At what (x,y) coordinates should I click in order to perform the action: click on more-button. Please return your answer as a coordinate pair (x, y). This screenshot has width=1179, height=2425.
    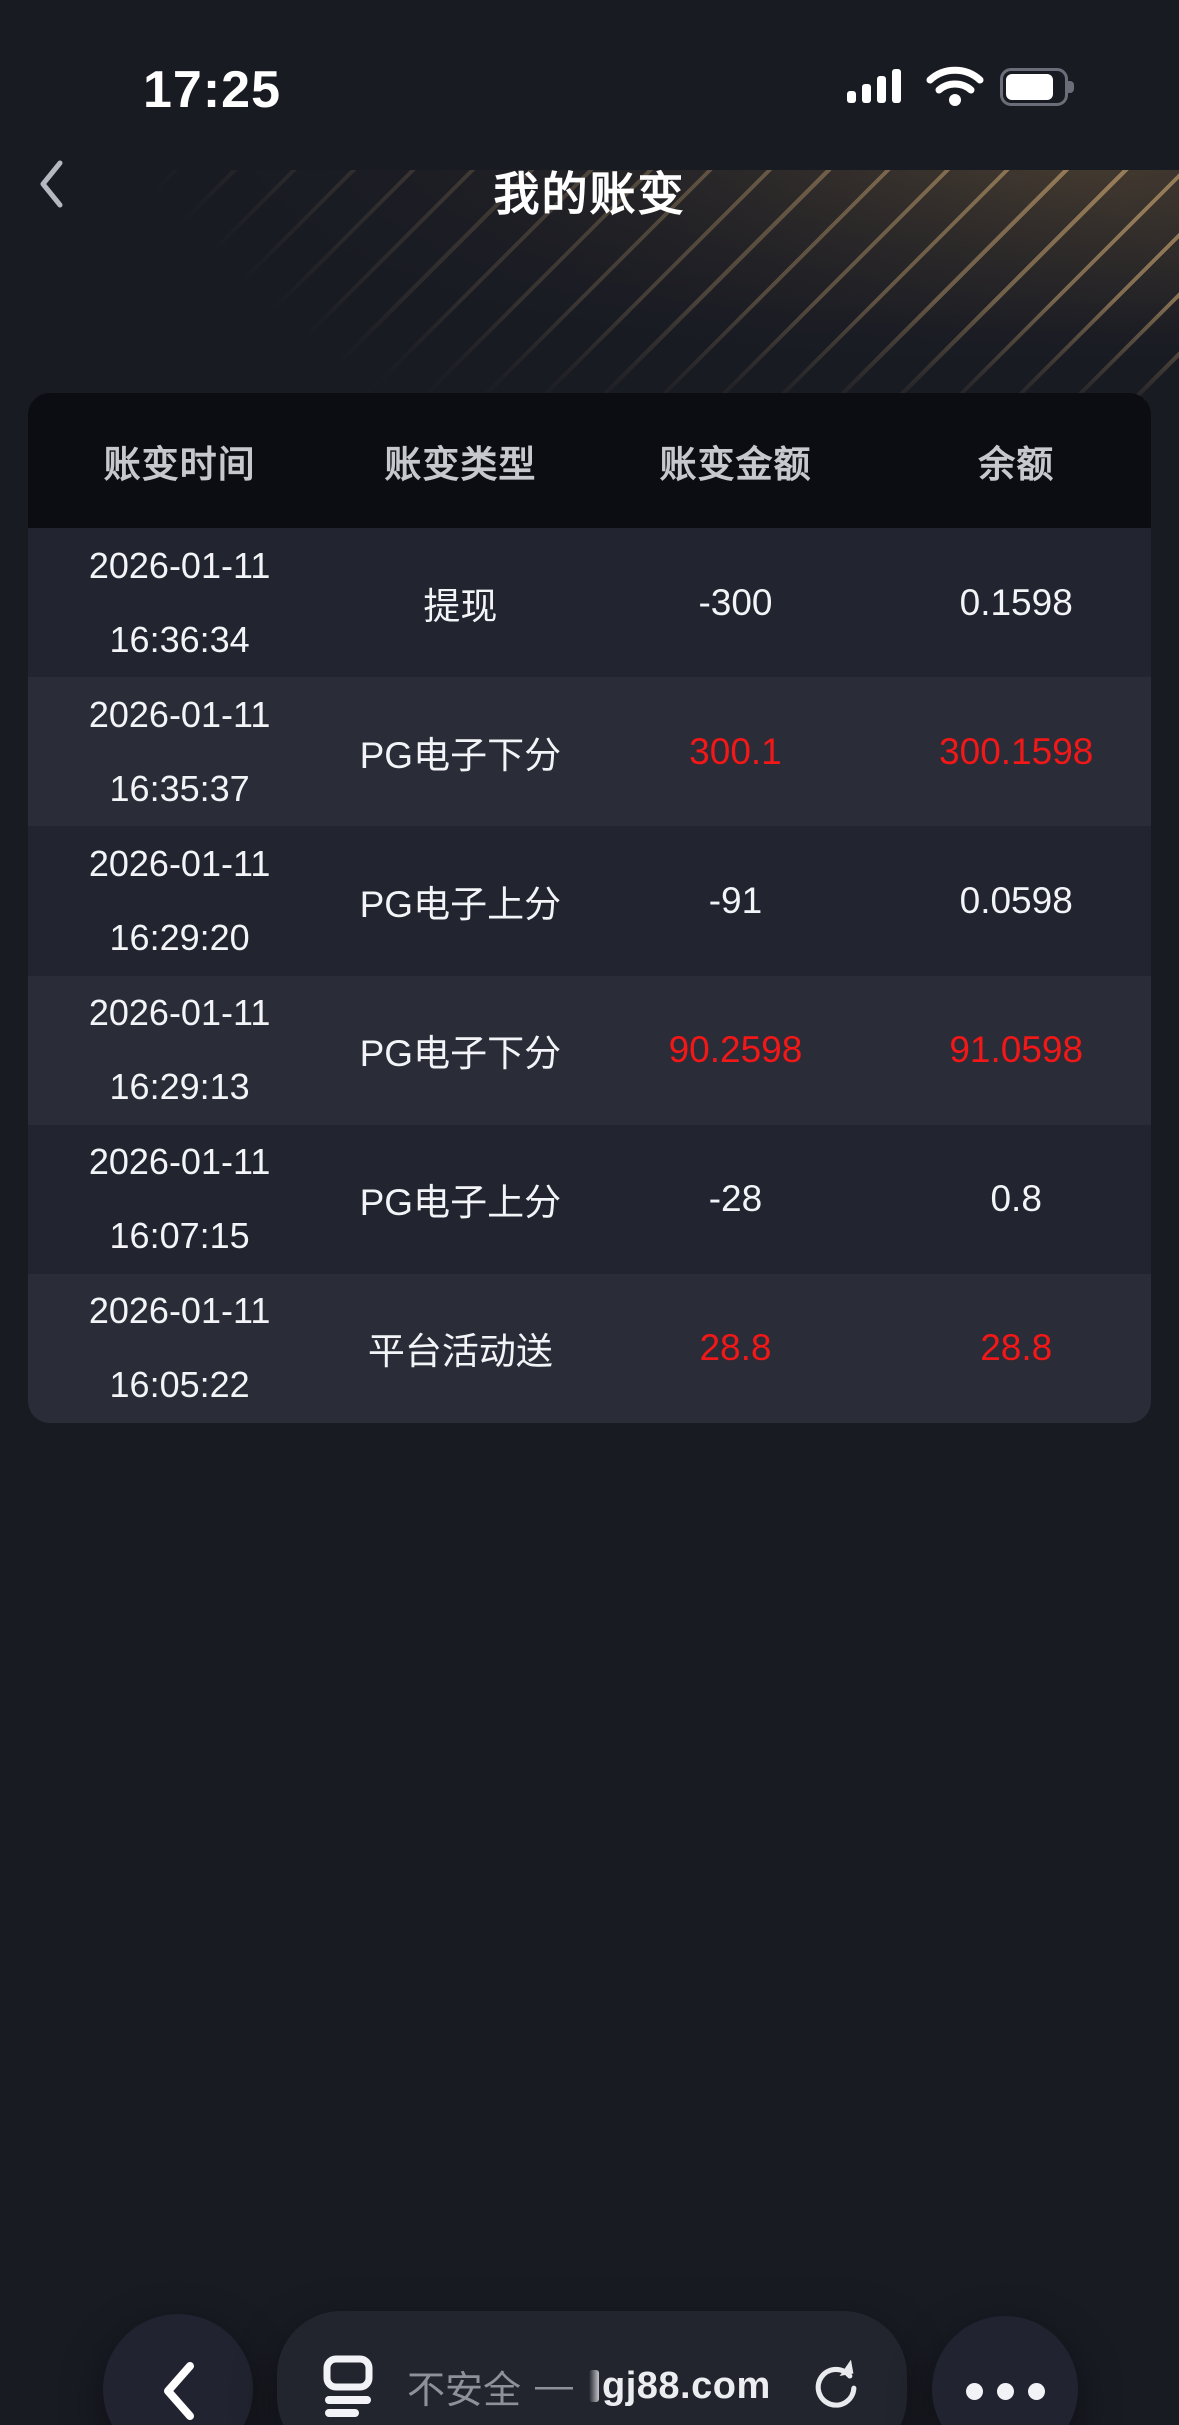
    Looking at the image, I should click on (1005, 2370).